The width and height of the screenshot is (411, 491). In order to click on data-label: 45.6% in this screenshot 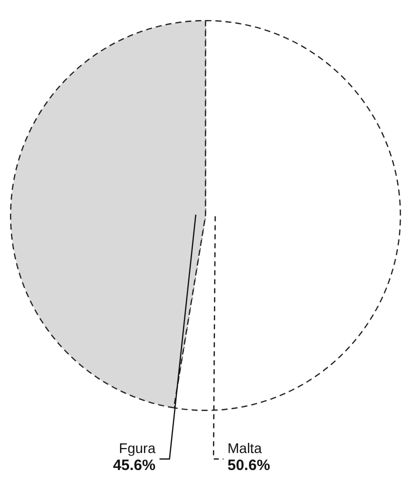, I will do `click(134, 465)`.